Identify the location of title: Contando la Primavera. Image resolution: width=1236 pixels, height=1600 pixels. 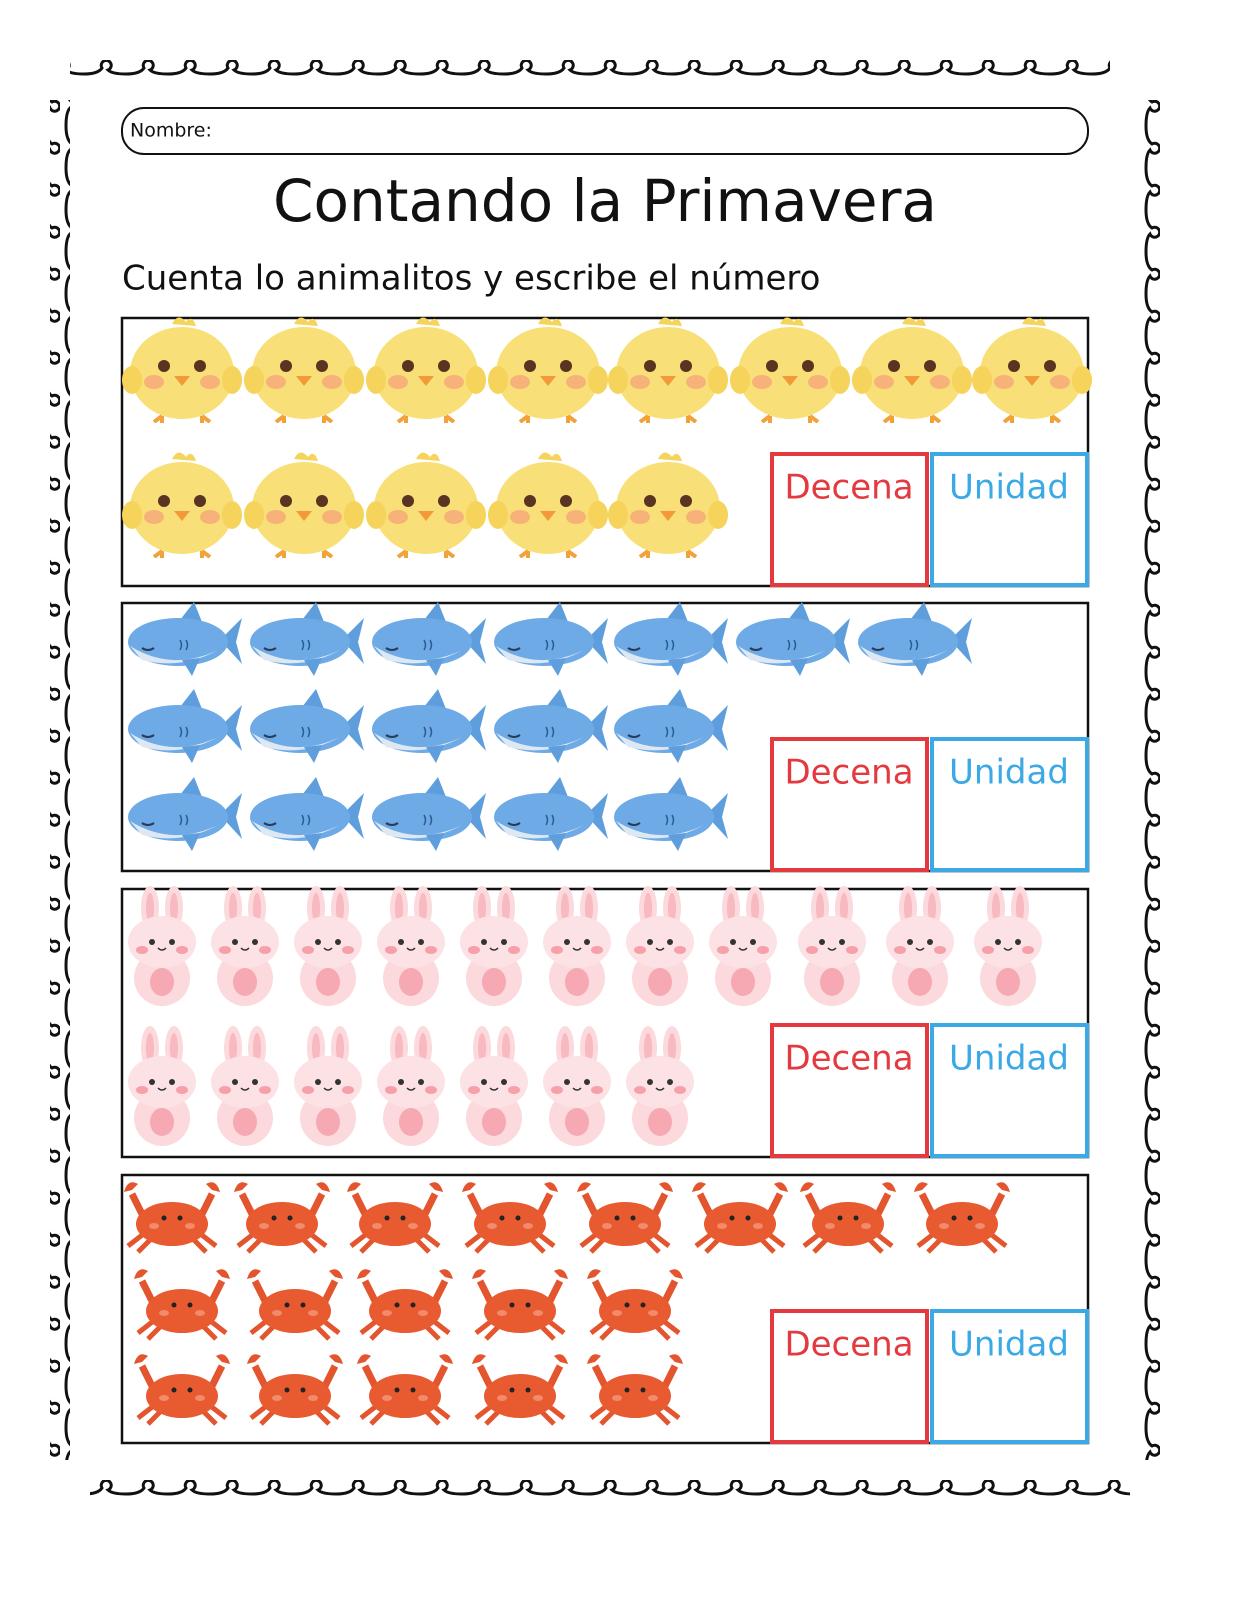
(605, 201).